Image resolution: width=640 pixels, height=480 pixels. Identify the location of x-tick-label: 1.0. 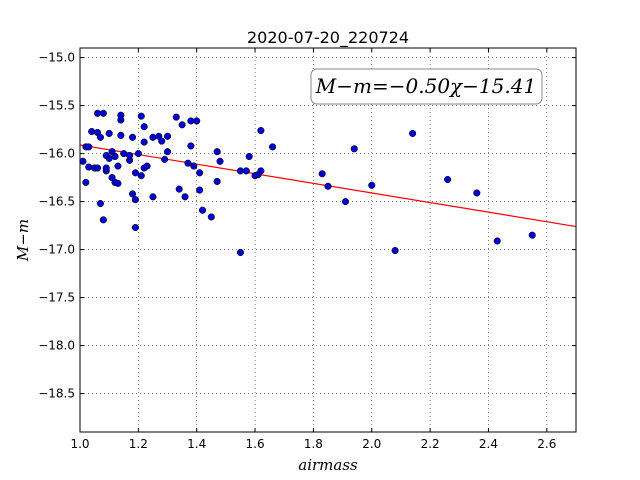
(79, 444).